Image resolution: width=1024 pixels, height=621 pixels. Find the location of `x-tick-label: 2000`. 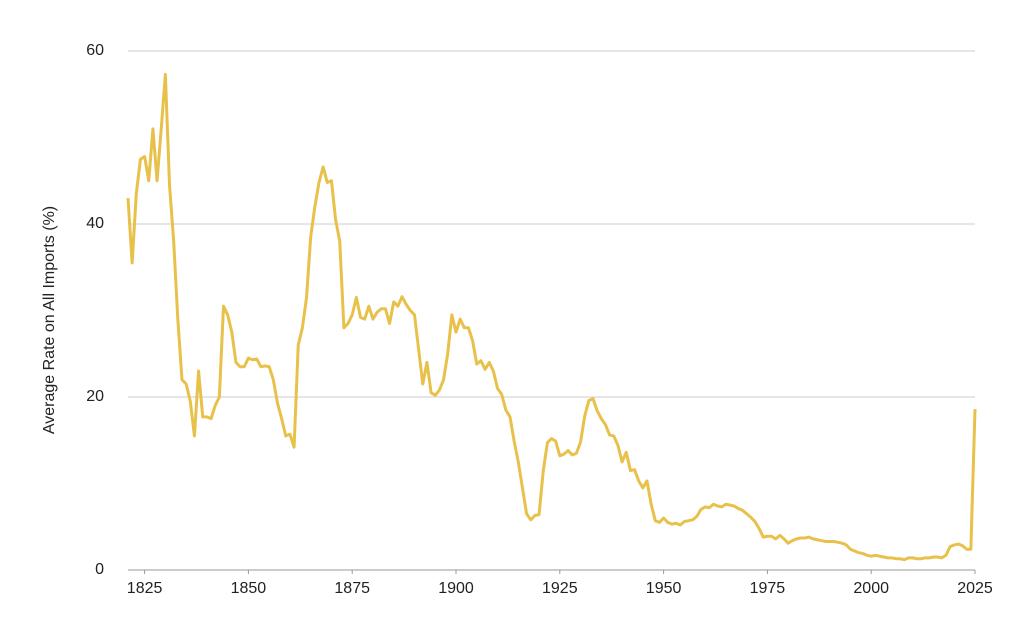

x-tick-label: 2000 is located at coordinates (871, 588).